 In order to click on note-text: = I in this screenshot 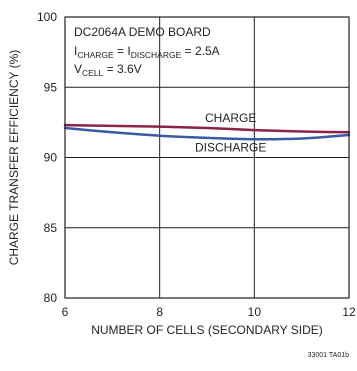, I will do `click(122, 51)`.